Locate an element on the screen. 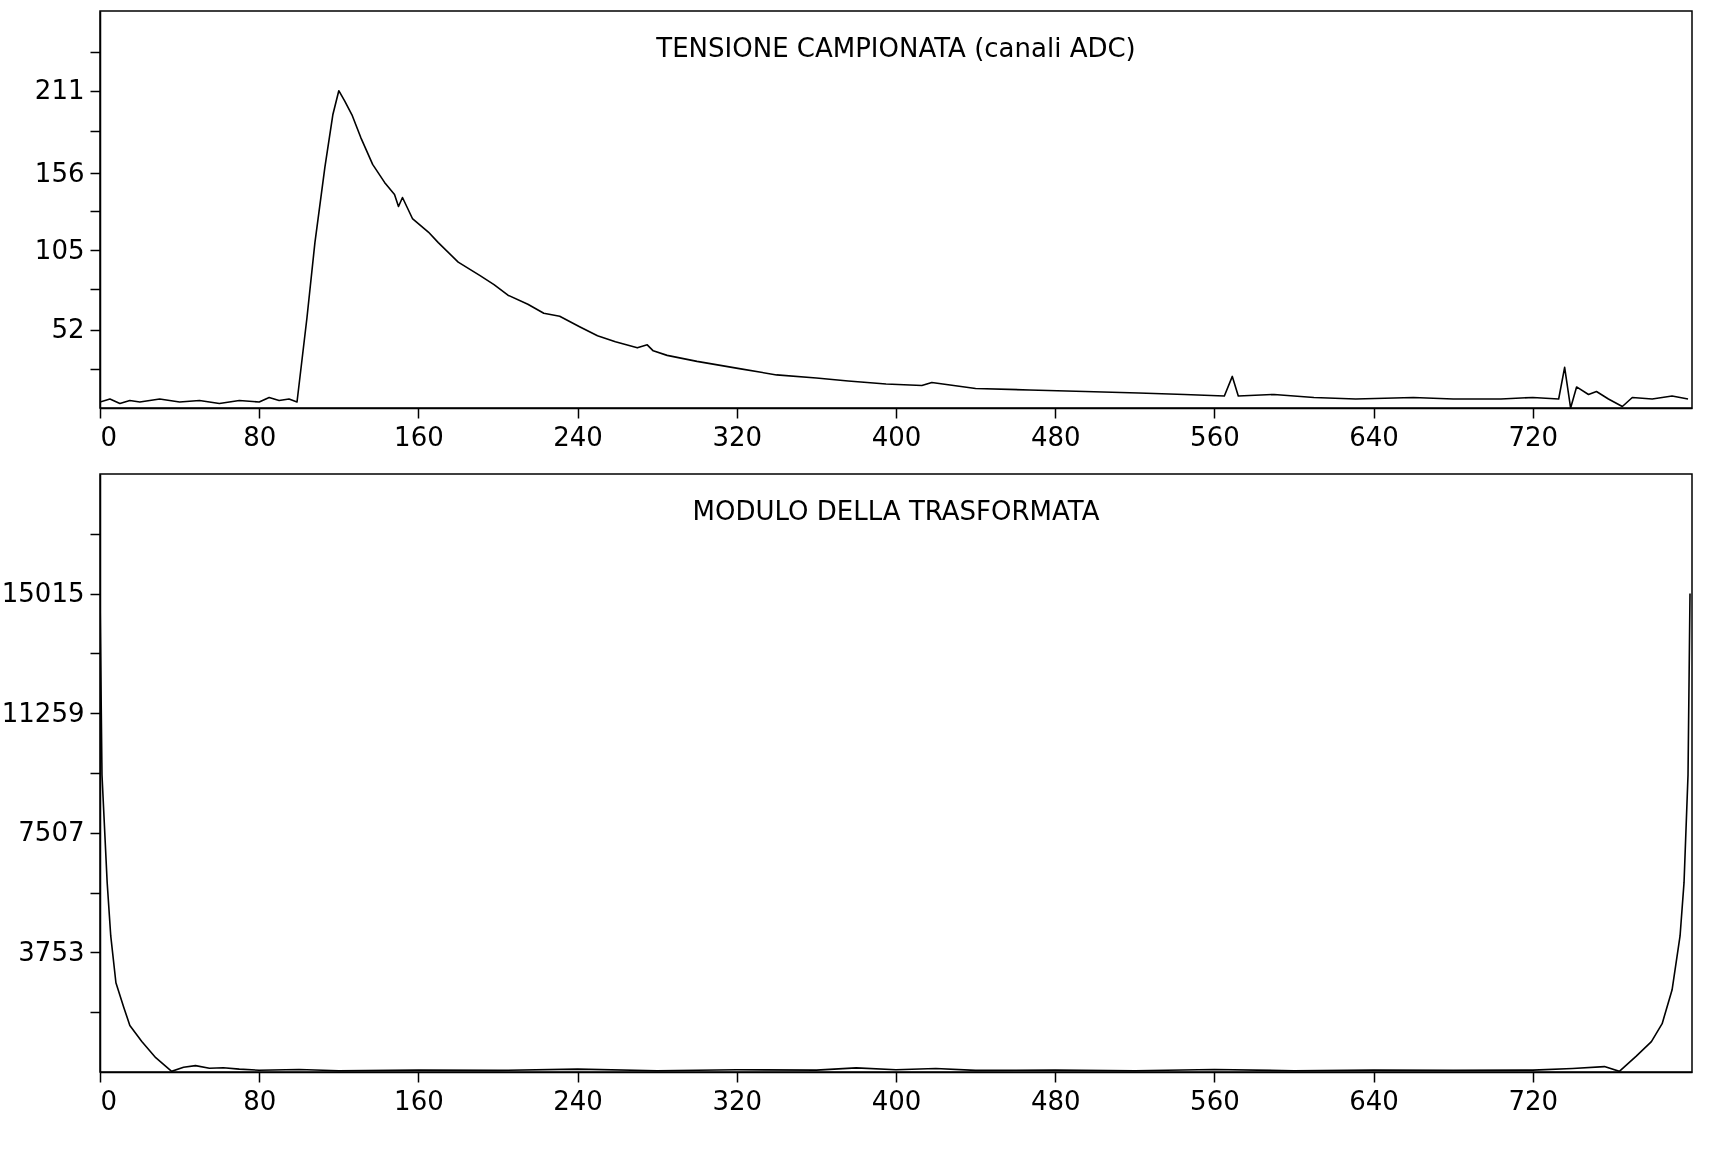 Image resolution: width=1734 pixels, height=1155 pixels. y-tick-label: 15015 is located at coordinates (43, 593).